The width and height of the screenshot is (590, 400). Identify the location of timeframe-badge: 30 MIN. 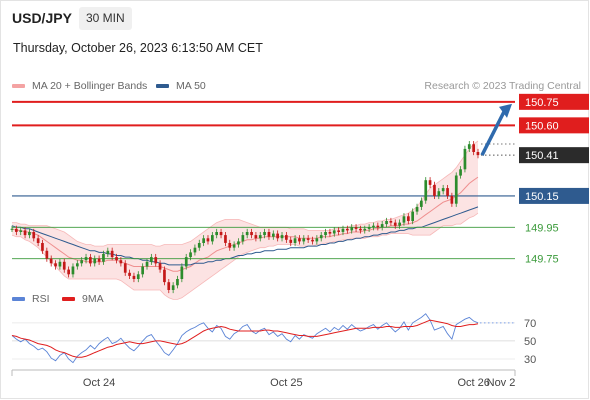
(105, 18).